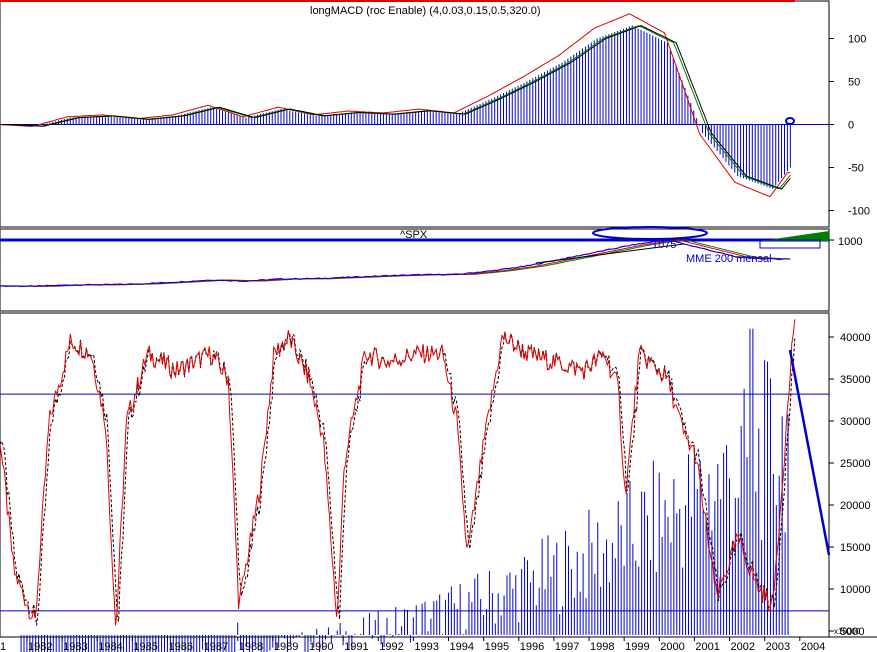  Describe the element at coordinates (729, 259) in the screenshot. I see `mme-label: MME 200 mensal` at that location.